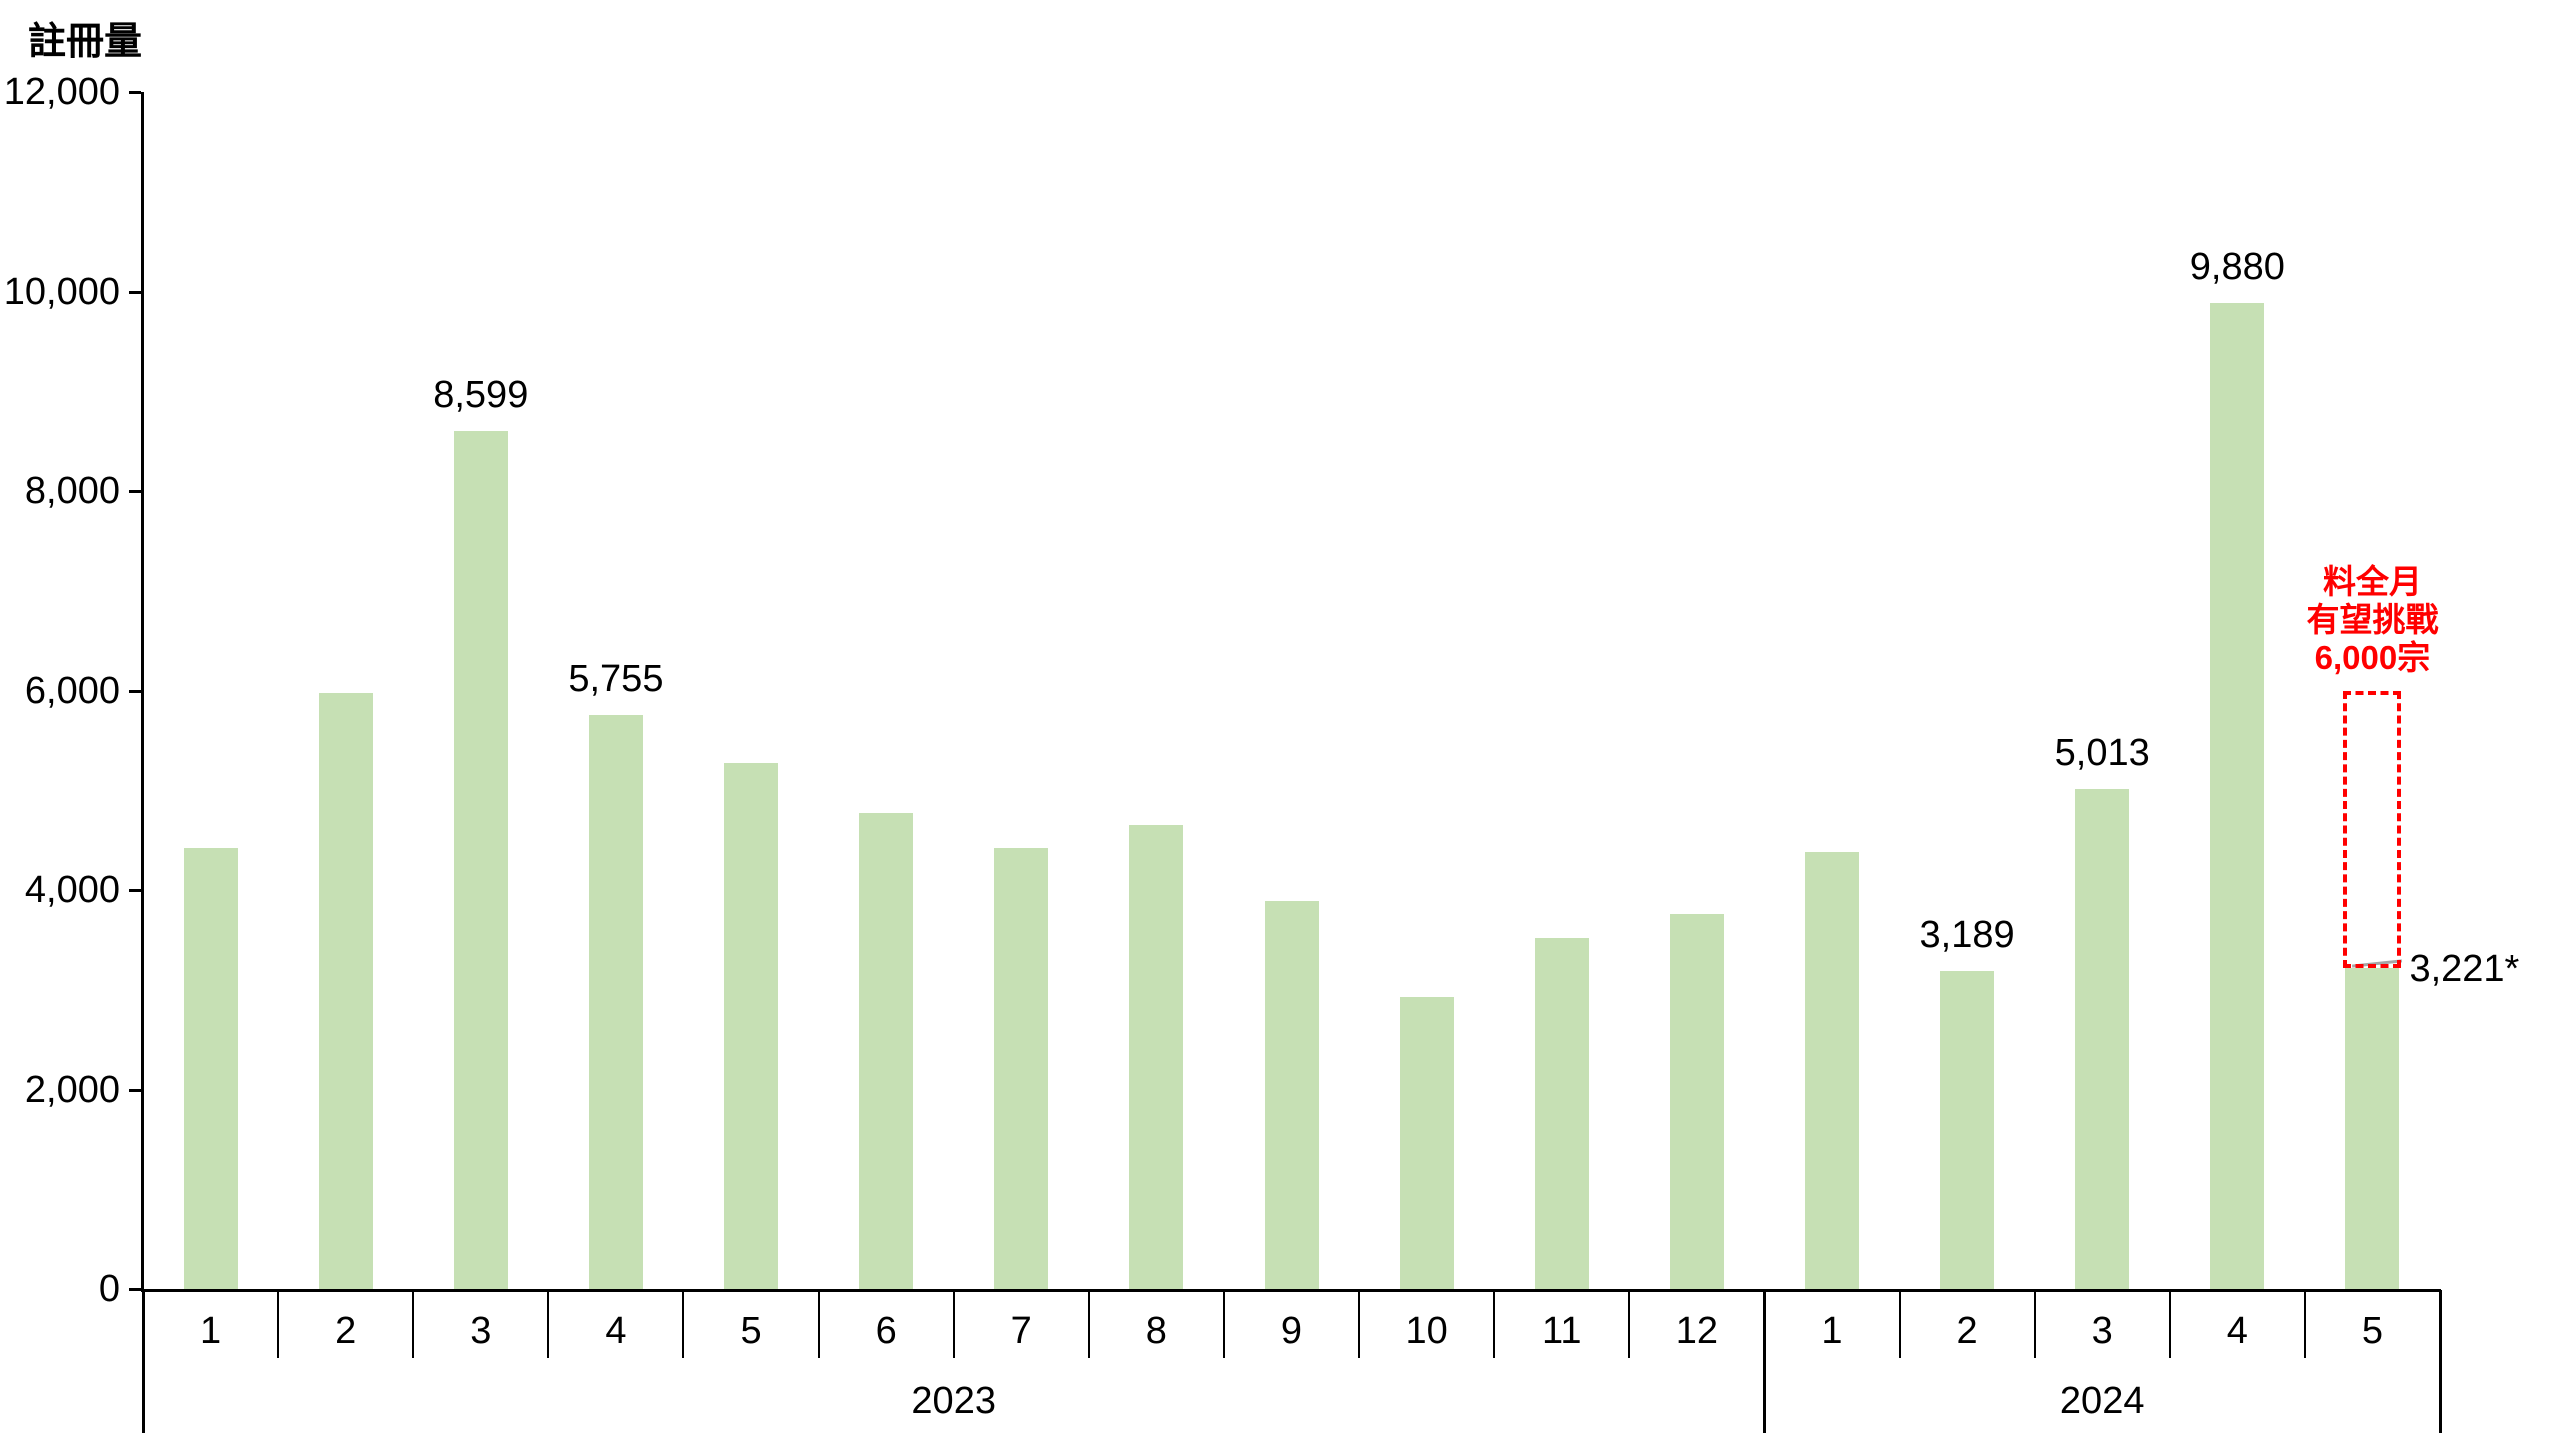 The height and width of the screenshot is (1440, 2560). I want to click on data-label-2024-2: 3,189, so click(1967, 934).